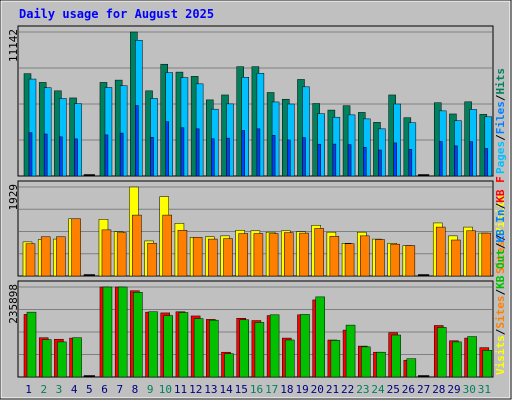  Describe the element at coordinates (89, 389) in the screenshot. I see `x-tick-label: 5` at that location.